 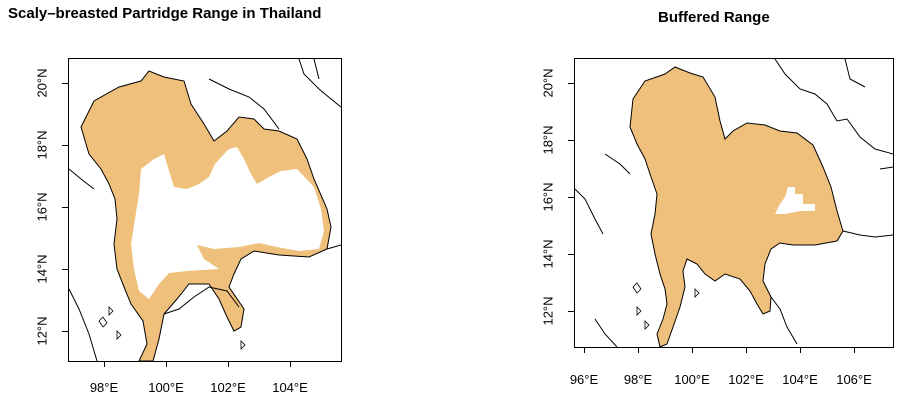 What do you see at coordinates (42, 331) in the screenshot?
I see `left-ytick-12: 12°N` at bounding box center [42, 331].